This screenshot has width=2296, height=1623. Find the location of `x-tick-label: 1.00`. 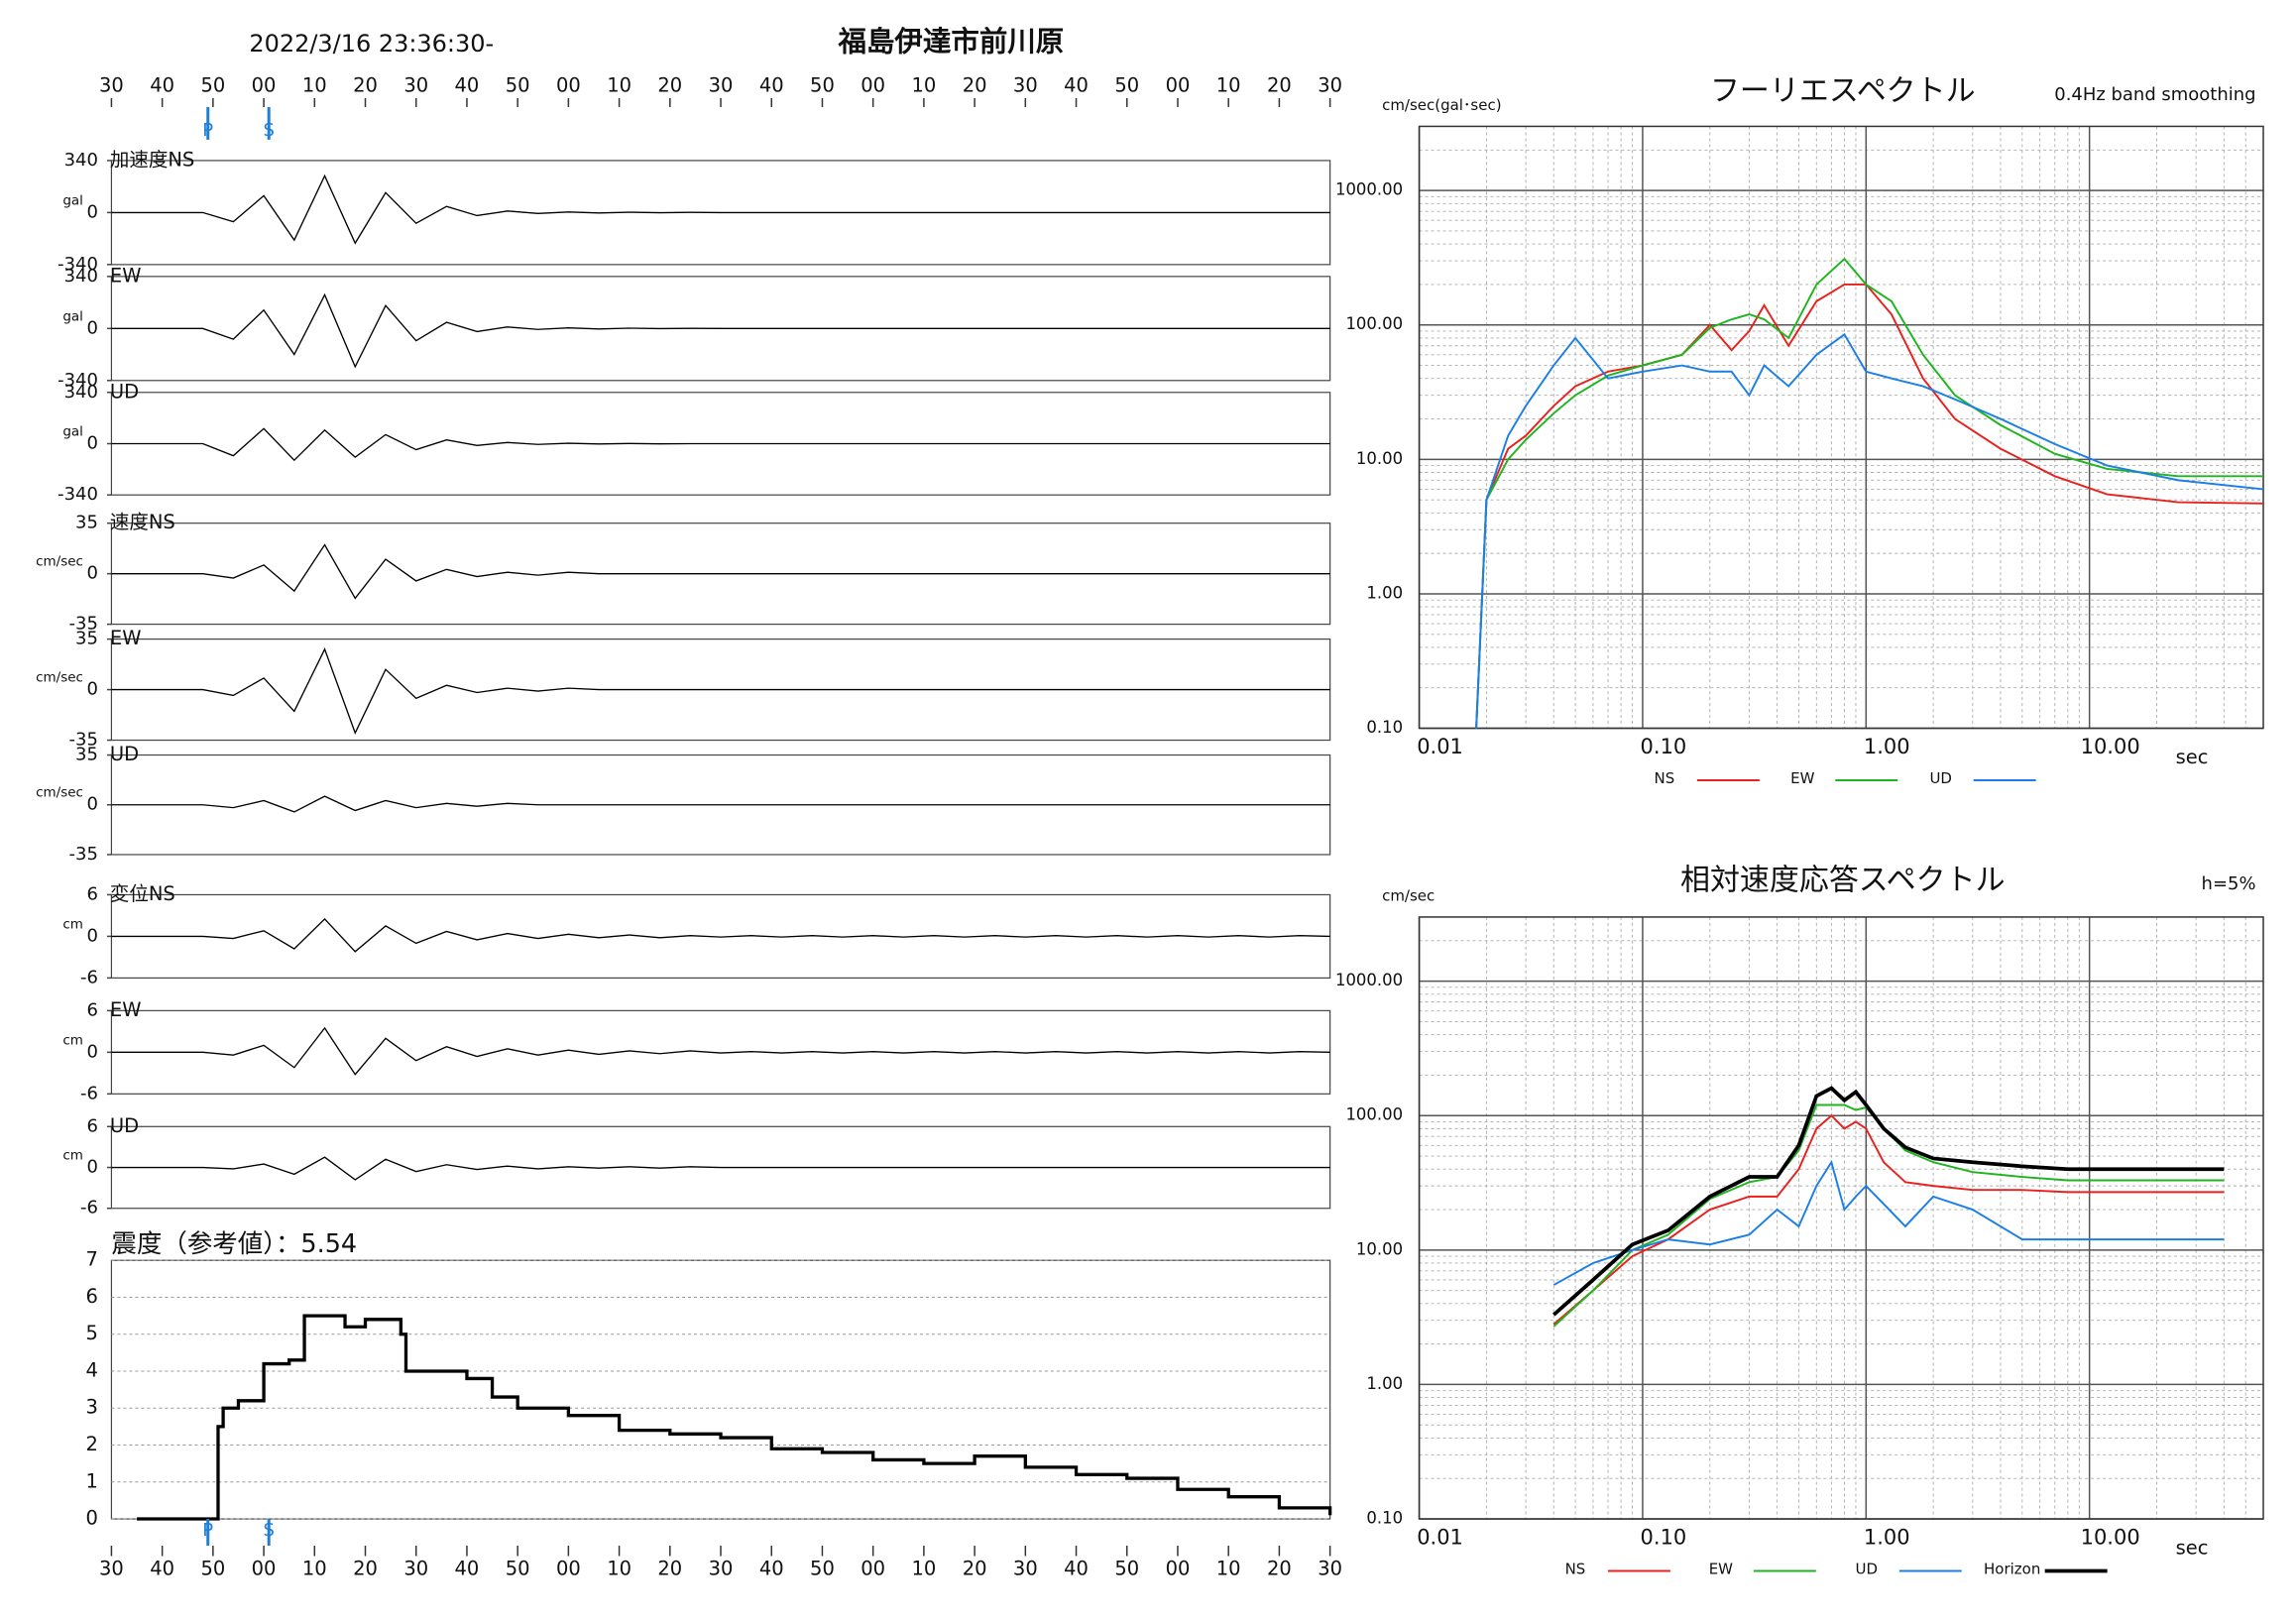

x-tick-label: 1.00 is located at coordinates (1887, 746).